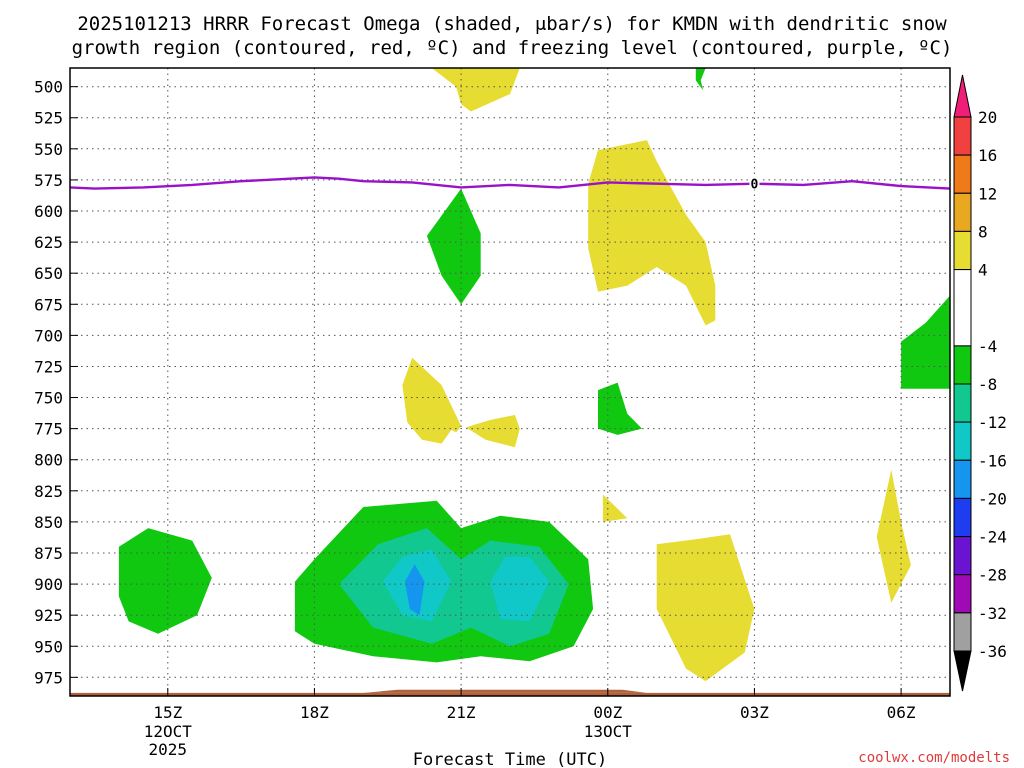 Image resolution: width=1024 pixels, height=768 pixels. Describe the element at coordinates (992, 537) in the screenshot. I see `colorbar-label--24: -24` at that location.